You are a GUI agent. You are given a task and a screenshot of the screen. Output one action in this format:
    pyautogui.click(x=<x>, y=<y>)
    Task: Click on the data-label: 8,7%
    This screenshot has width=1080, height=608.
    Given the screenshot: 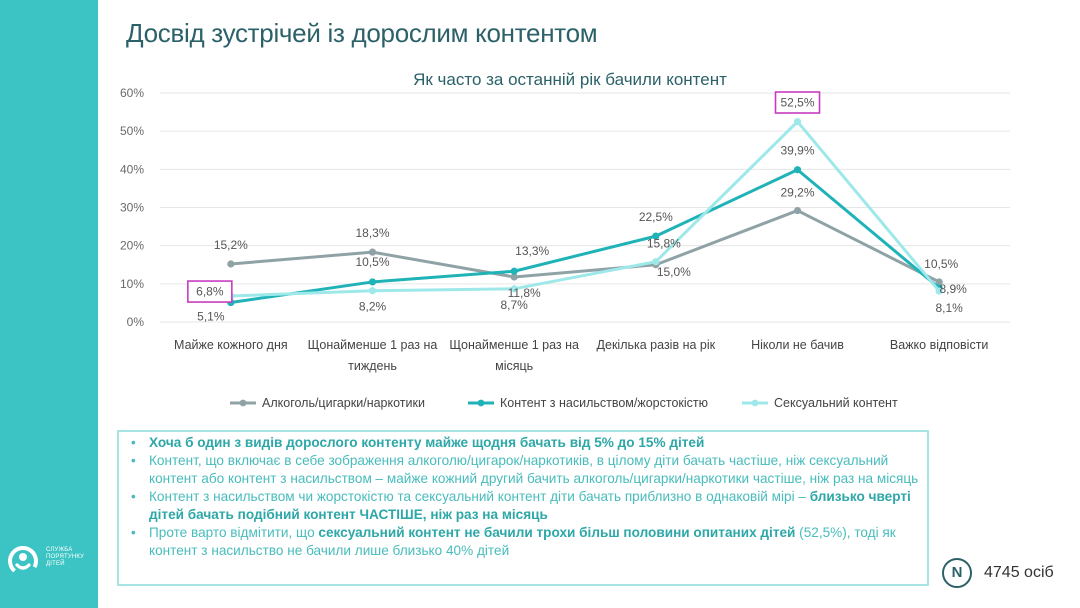 What is the action you would take?
    pyautogui.click(x=514, y=305)
    